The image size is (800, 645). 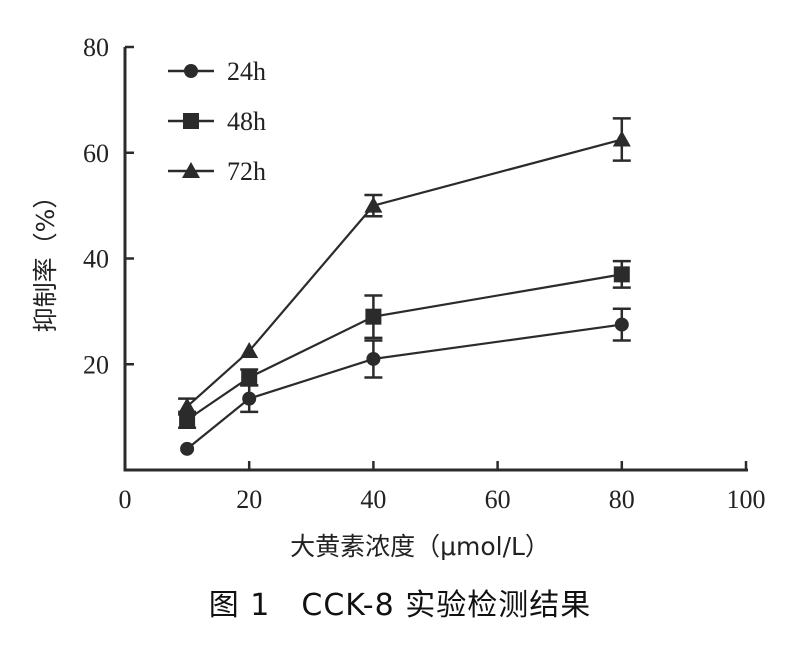 I want to click on y-axis-label: 抑制率（%）, so click(x=45, y=258).